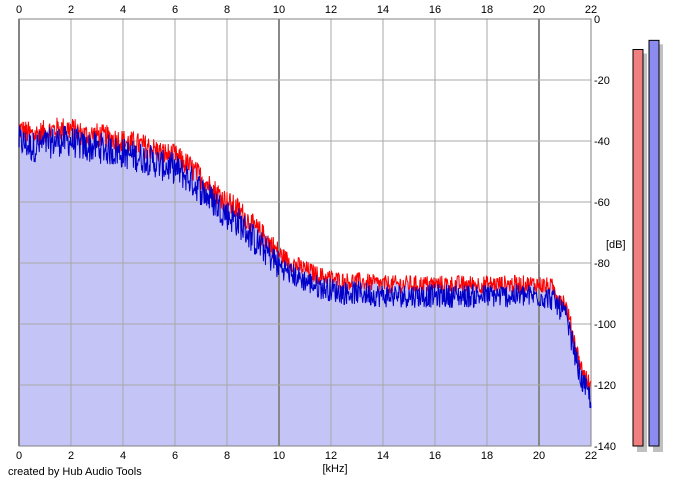  Describe the element at coordinates (487, 10) in the screenshot. I see `x-tick-label-top: 18` at that location.